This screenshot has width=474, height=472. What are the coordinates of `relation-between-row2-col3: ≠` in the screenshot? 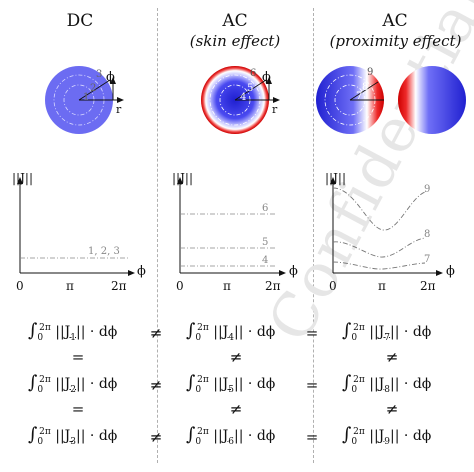 It's located at (392, 409).